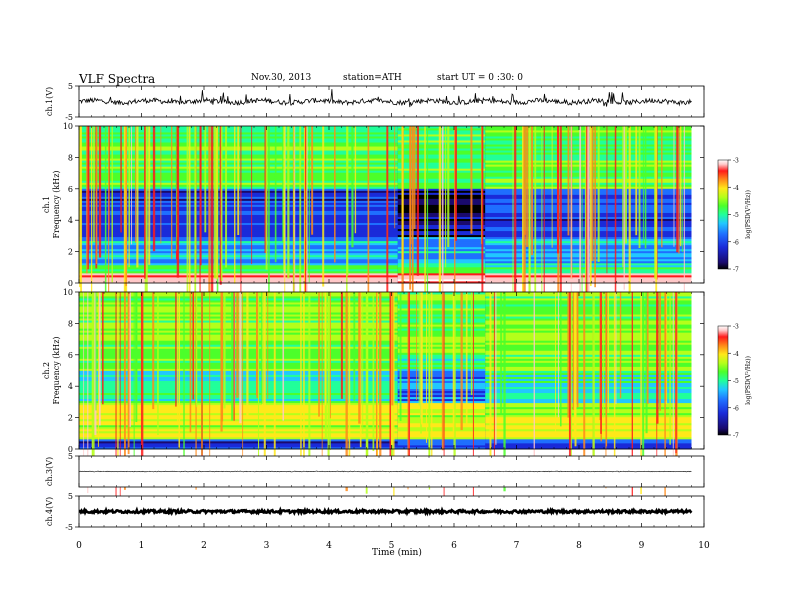  What do you see at coordinates (734, 382) in the screenshot?
I see `ch2-spectrogram-colorbar: -3 -4 -5 -6 -7 log(PSD(V²/Hz))` at bounding box center [734, 382].